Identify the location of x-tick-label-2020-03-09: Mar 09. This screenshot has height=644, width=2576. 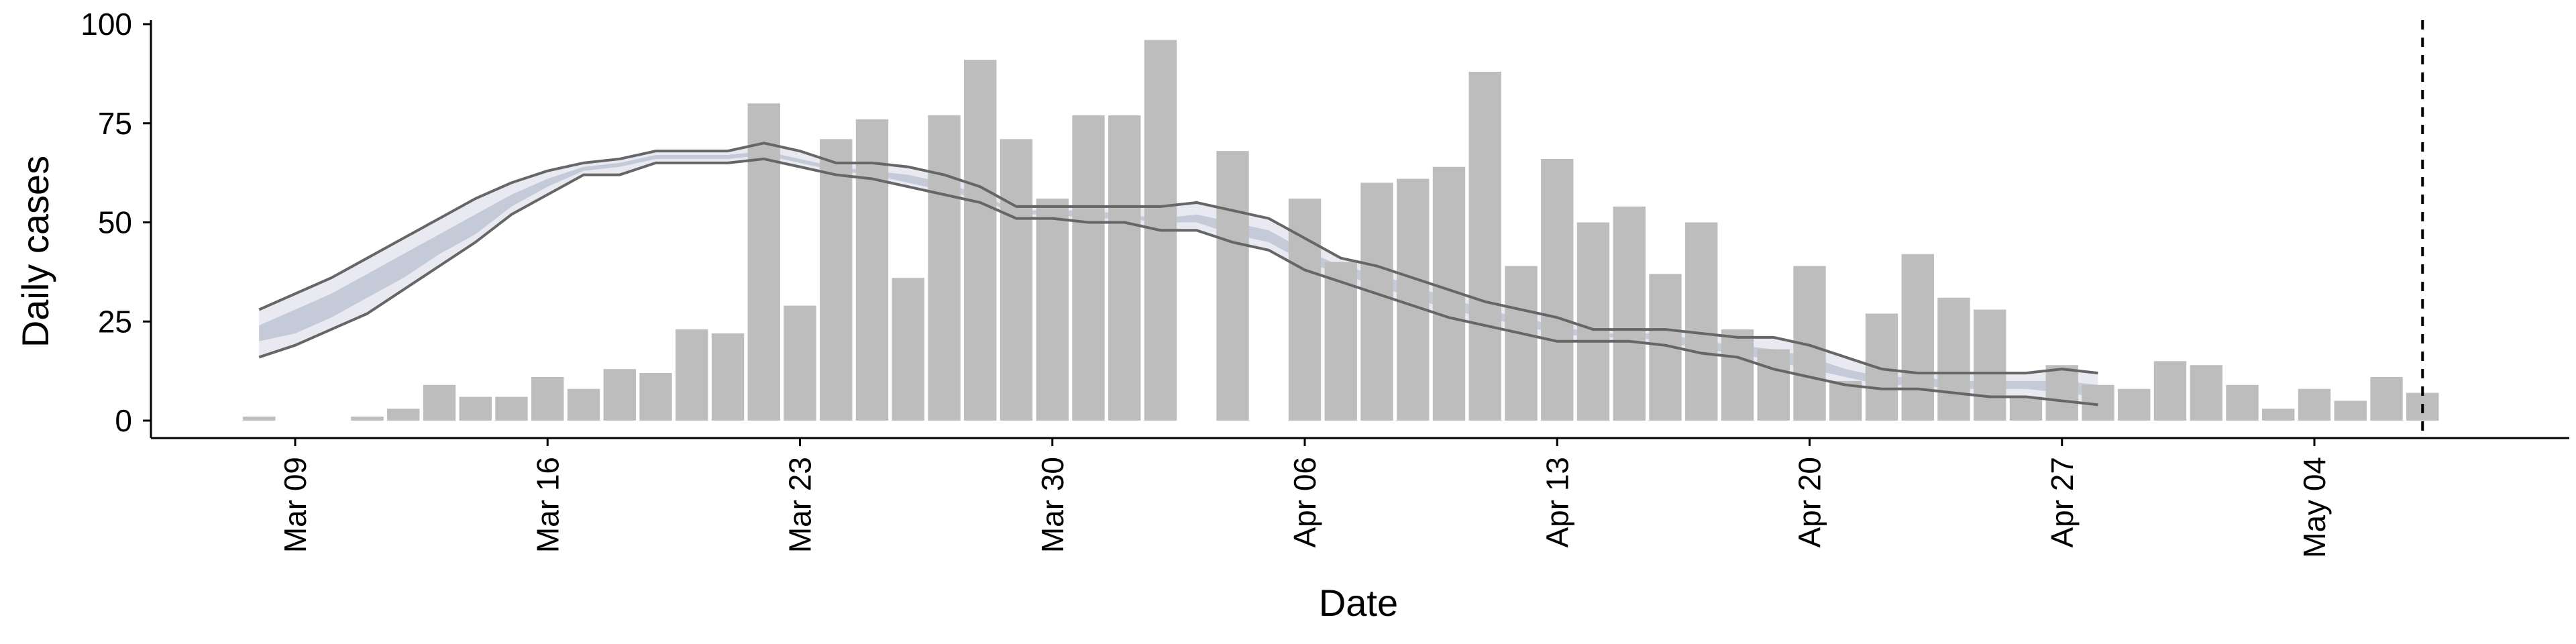
(295, 505).